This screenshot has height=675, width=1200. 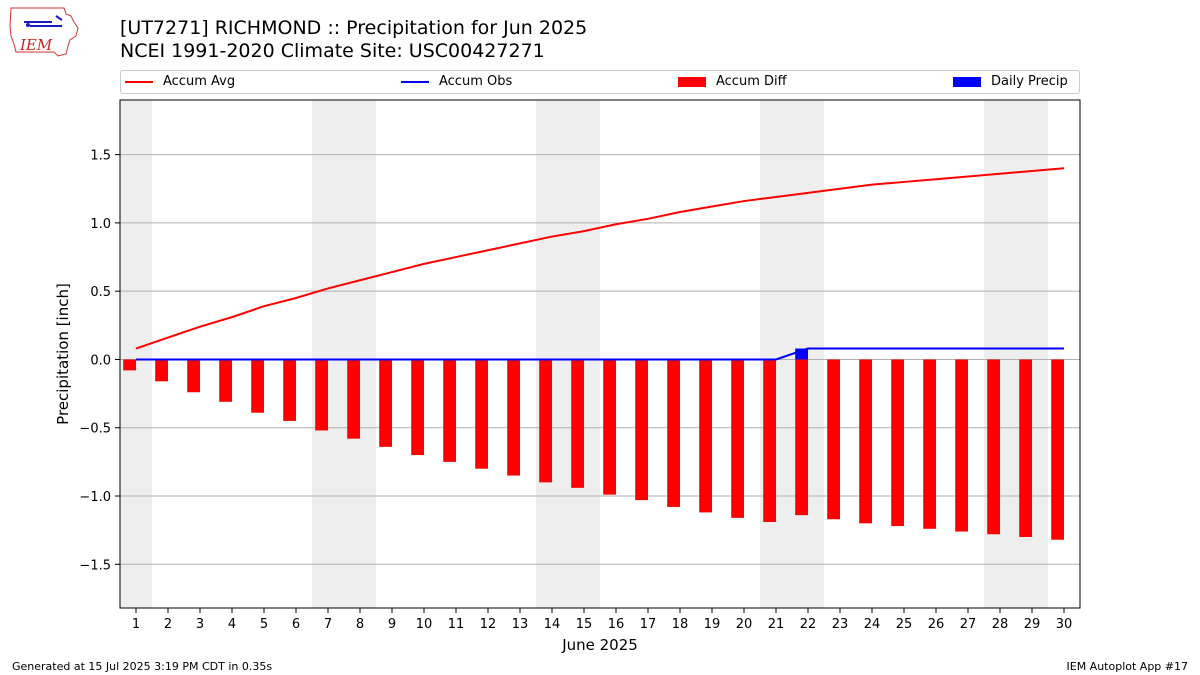 I want to click on legend-label: Accum Obs, so click(x=476, y=81).